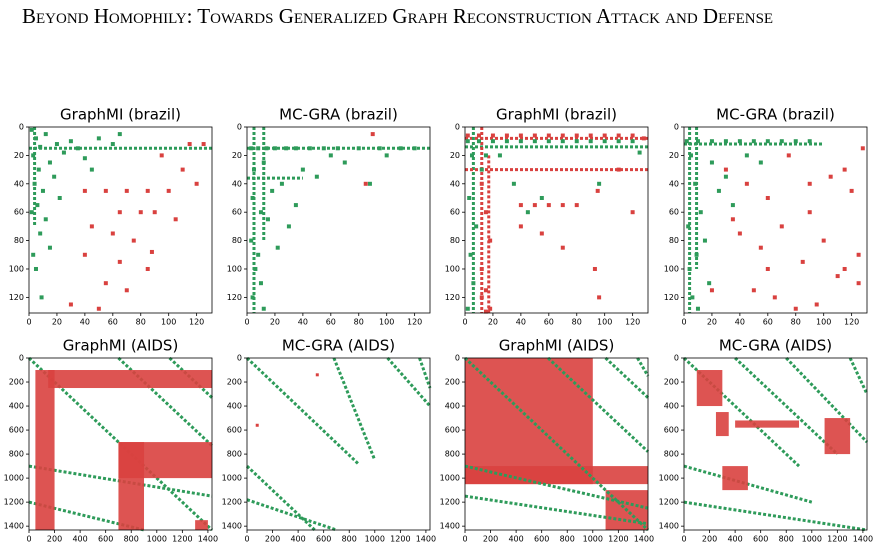  What do you see at coordinates (359, 322) in the screenshot?
I see `x-tick-label: 80` at bounding box center [359, 322].